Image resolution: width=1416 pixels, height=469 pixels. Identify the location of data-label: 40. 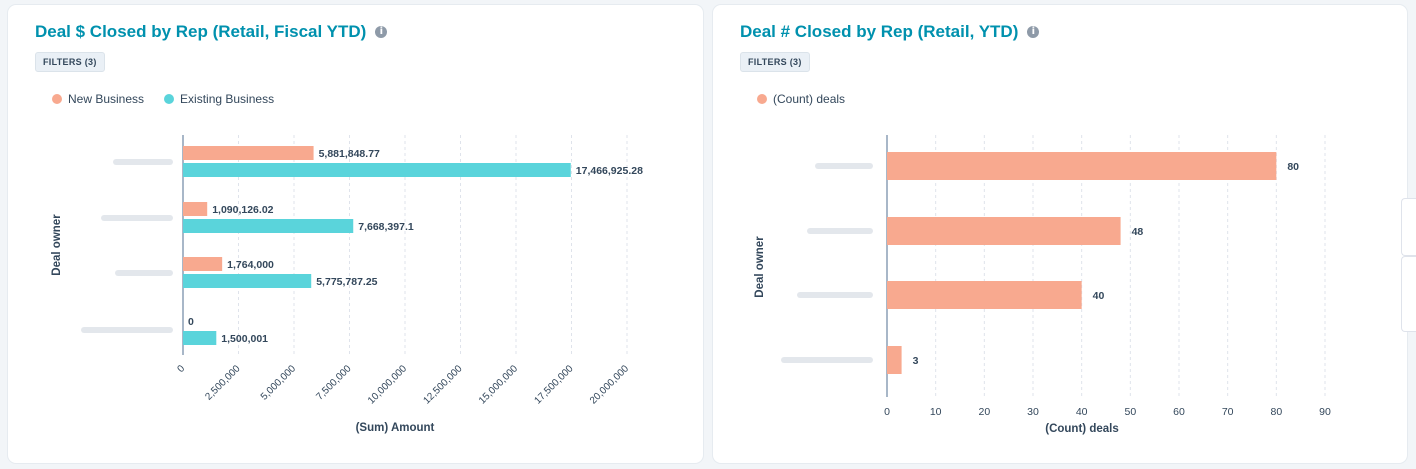
(1099, 296).